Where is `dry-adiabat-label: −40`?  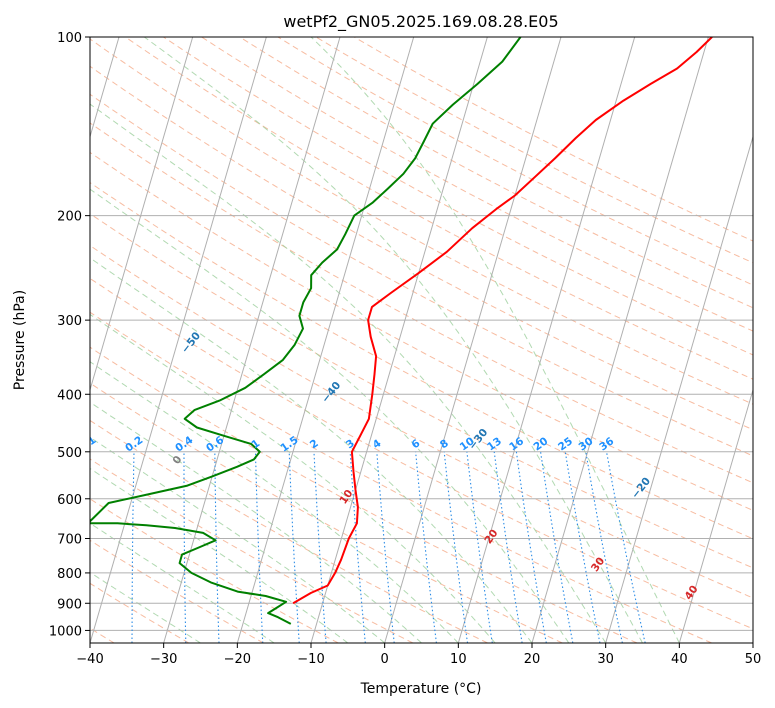 dry-adiabat-label: −40 is located at coordinates (331, 393).